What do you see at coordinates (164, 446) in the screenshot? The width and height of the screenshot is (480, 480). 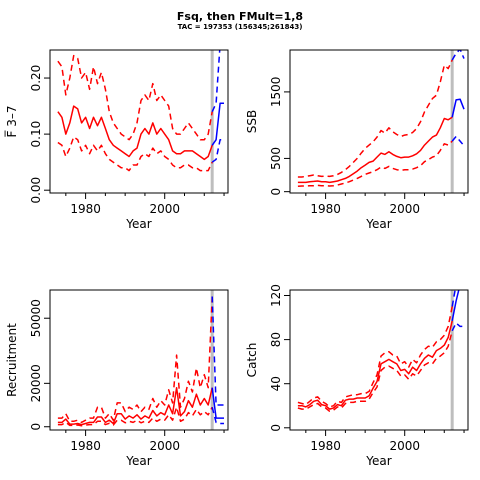 I see `recruitment-xtick-label: 2000` at bounding box center [164, 446].